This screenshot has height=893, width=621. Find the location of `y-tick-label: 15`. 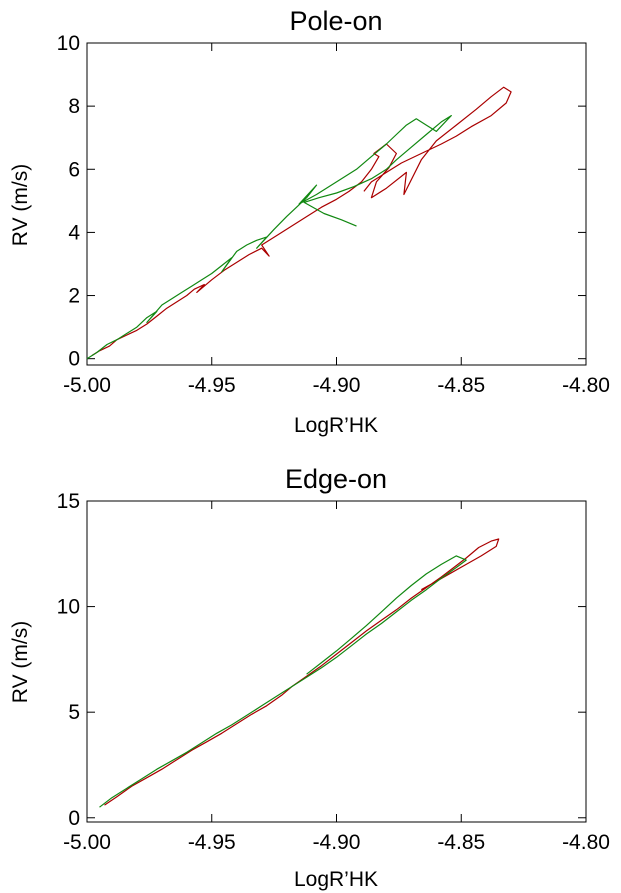

y-tick-label: 15 is located at coordinates (68, 501).